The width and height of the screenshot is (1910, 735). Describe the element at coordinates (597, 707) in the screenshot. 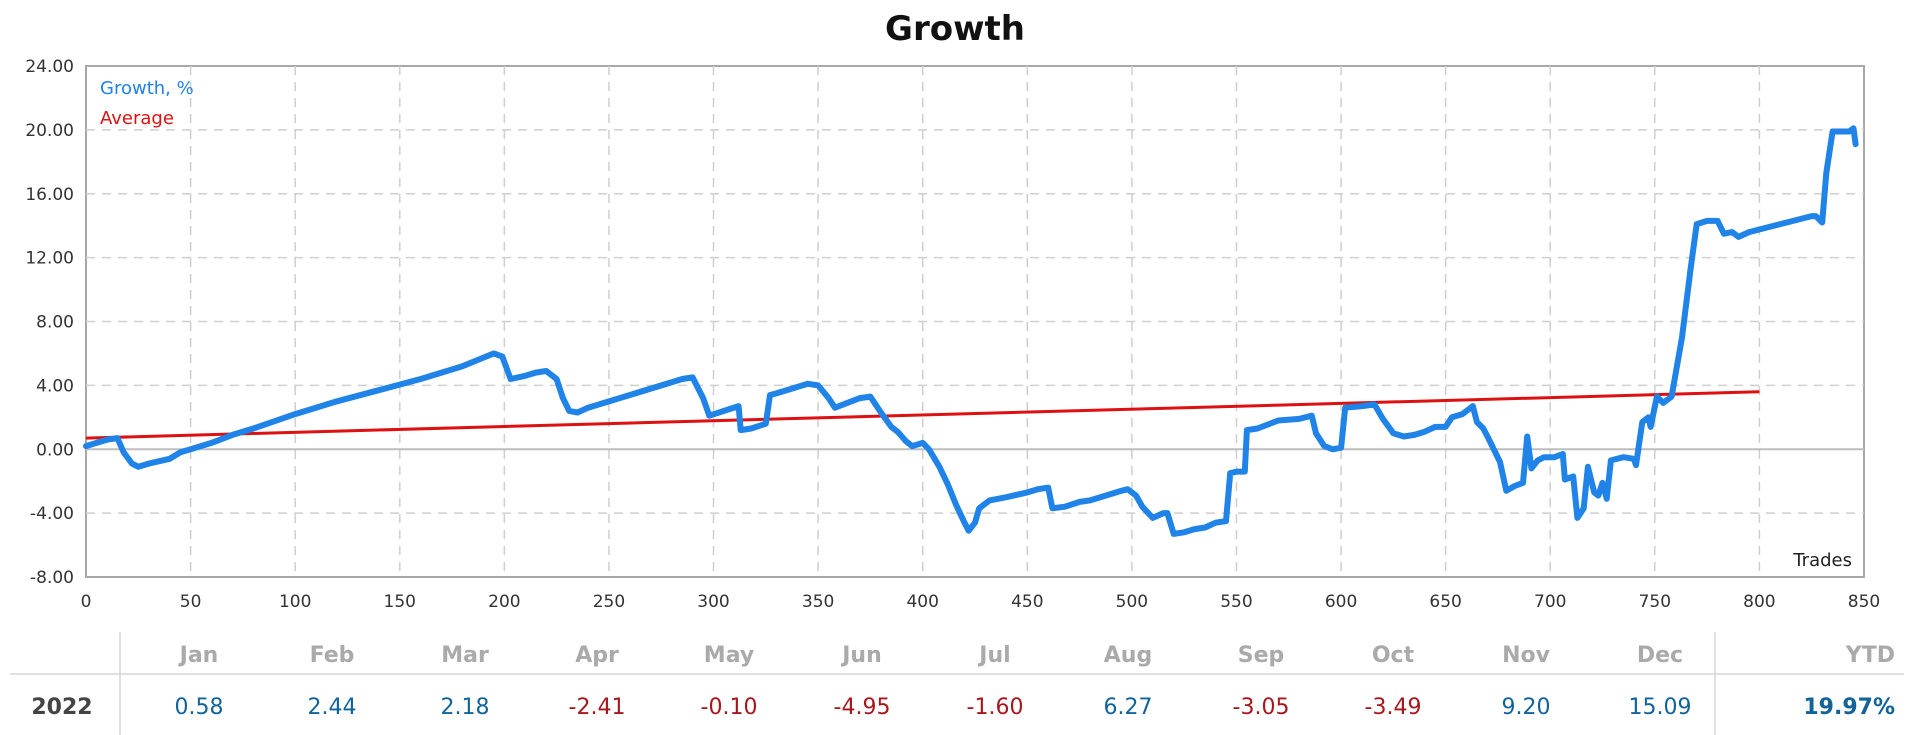

I see `month-value: -2.41` at that location.